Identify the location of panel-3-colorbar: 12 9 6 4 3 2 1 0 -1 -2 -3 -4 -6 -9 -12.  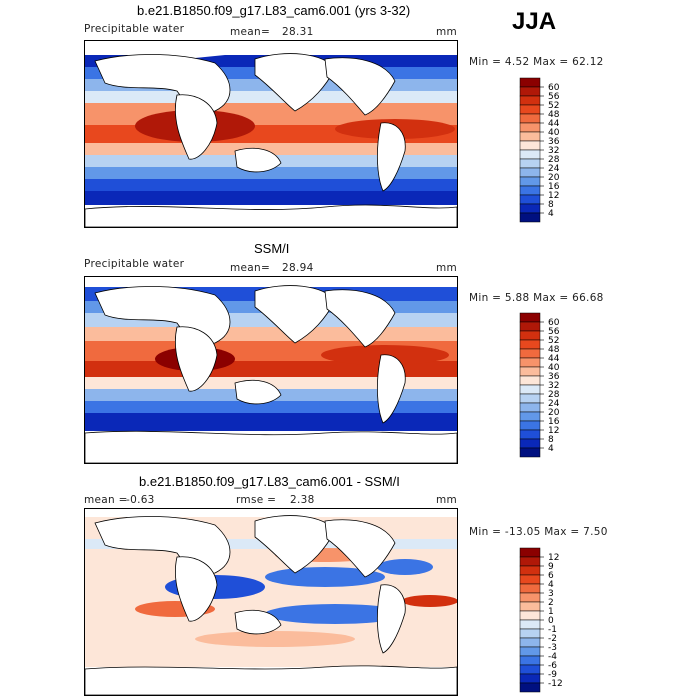
(549, 622).